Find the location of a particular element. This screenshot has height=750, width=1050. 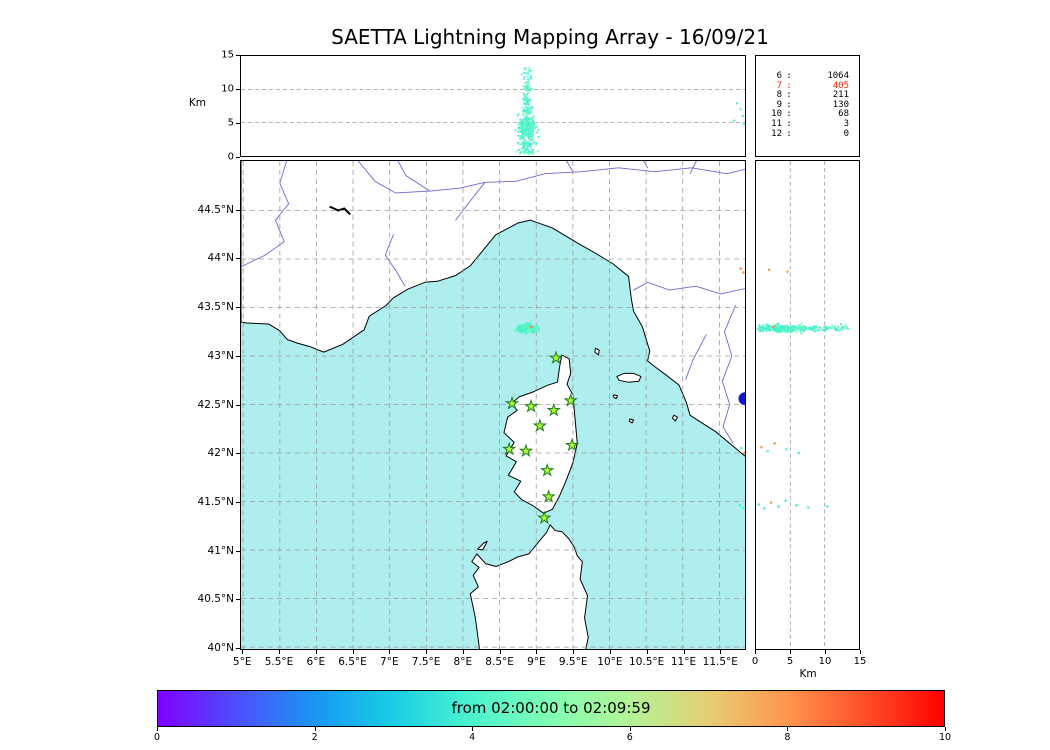

altitude-latitude-panel is located at coordinates (807, 405).